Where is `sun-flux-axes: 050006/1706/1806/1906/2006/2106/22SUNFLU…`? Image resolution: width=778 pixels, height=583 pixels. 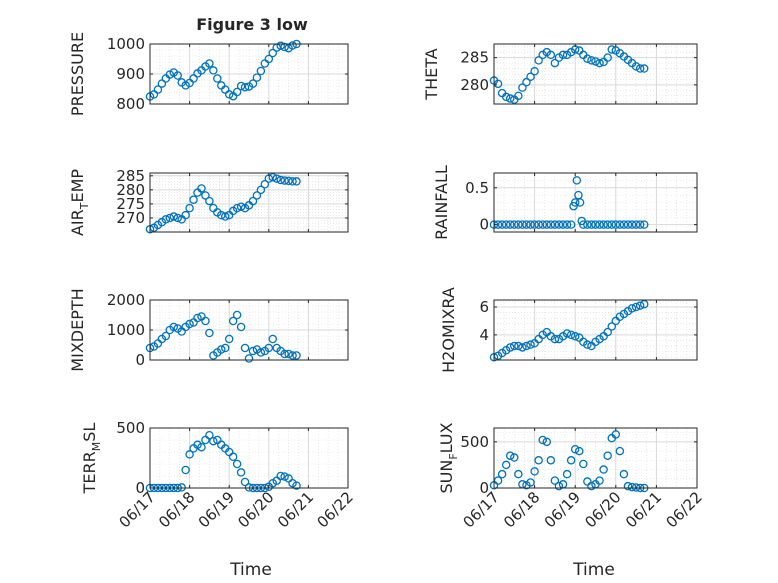
sun-flux-axes: 050006/1706/1806/1906/2006/2106/22SUNFLU… is located at coordinates (571, 476).